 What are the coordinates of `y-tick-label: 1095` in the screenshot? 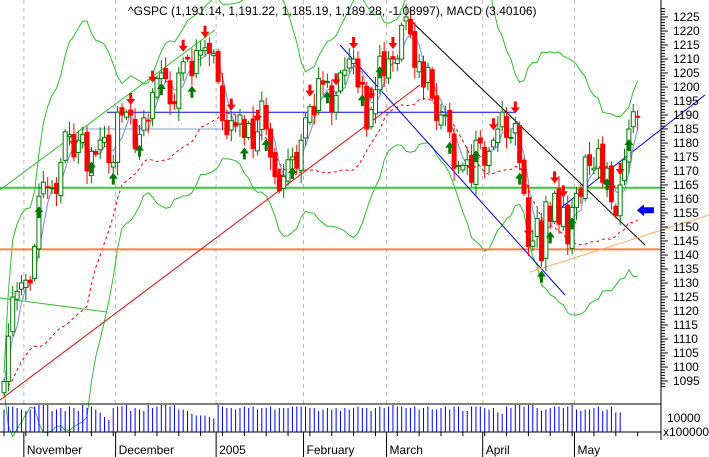 It's located at (686, 381).